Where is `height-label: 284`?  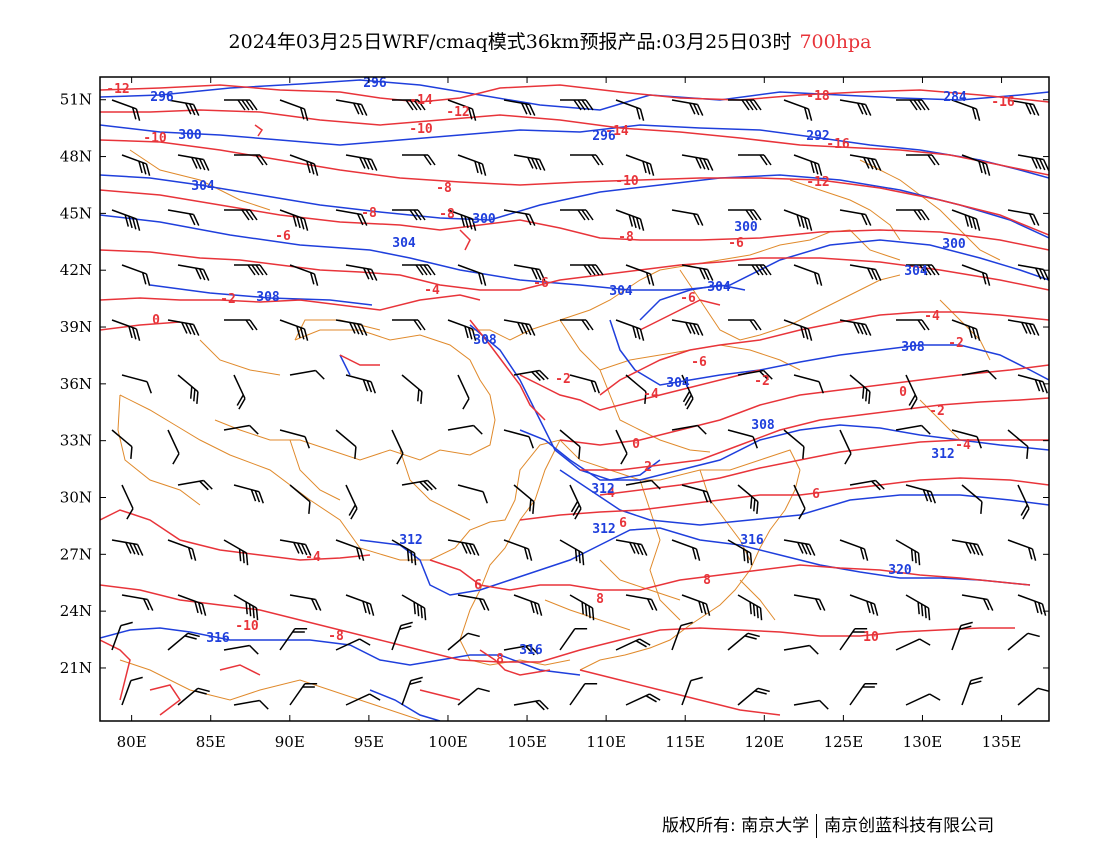 height-label: 284 is located at coordinates (955, 97).